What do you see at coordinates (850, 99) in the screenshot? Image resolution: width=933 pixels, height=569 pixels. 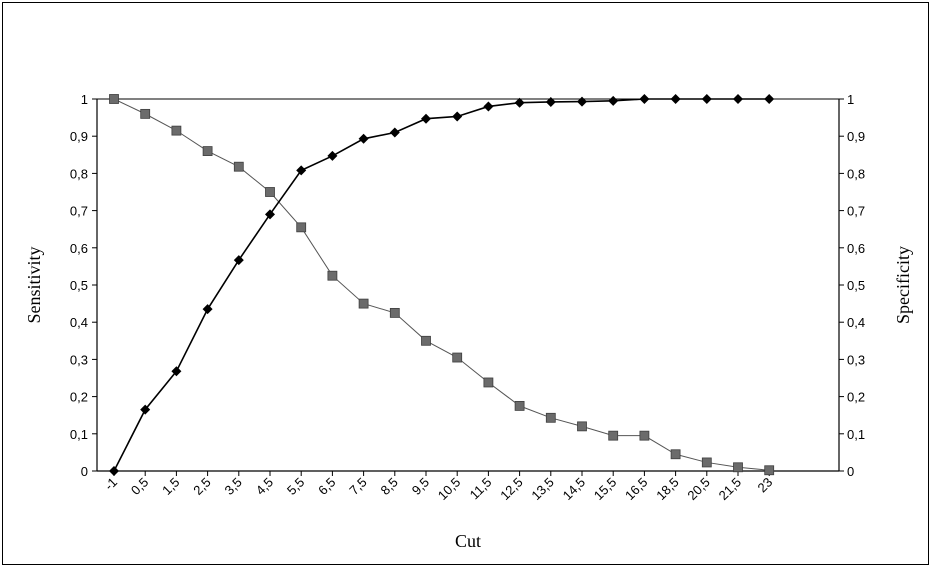 I see `right-tick-label: 1` at bounding box center [850, 99].